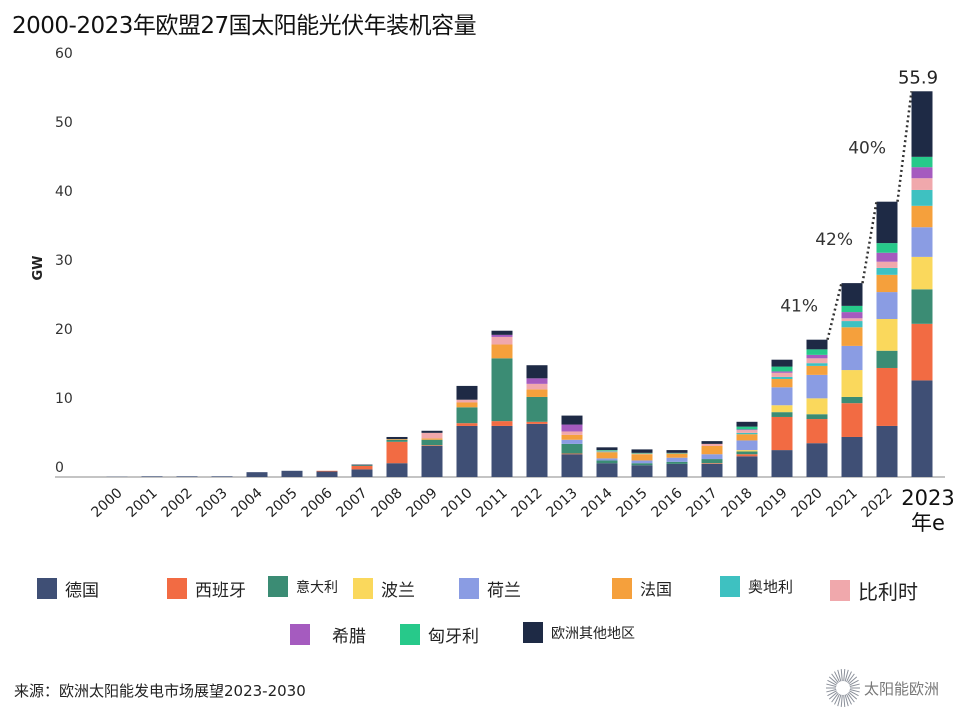 This screenshot has height=715, width=960. I want to click on legend-item: 意大利, so click(303, 586).